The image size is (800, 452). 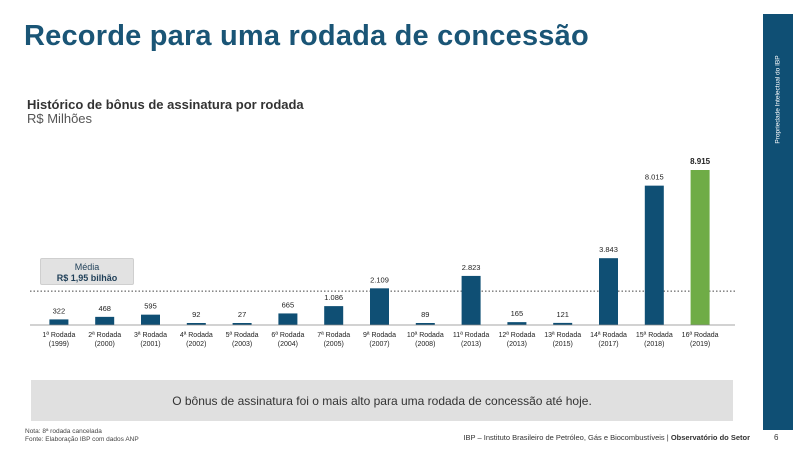 What do you see at coordinates (196, 335) in the screenshot?
I see `x-tick-label: 4ª Rodada` at bounding box center [196, 335].